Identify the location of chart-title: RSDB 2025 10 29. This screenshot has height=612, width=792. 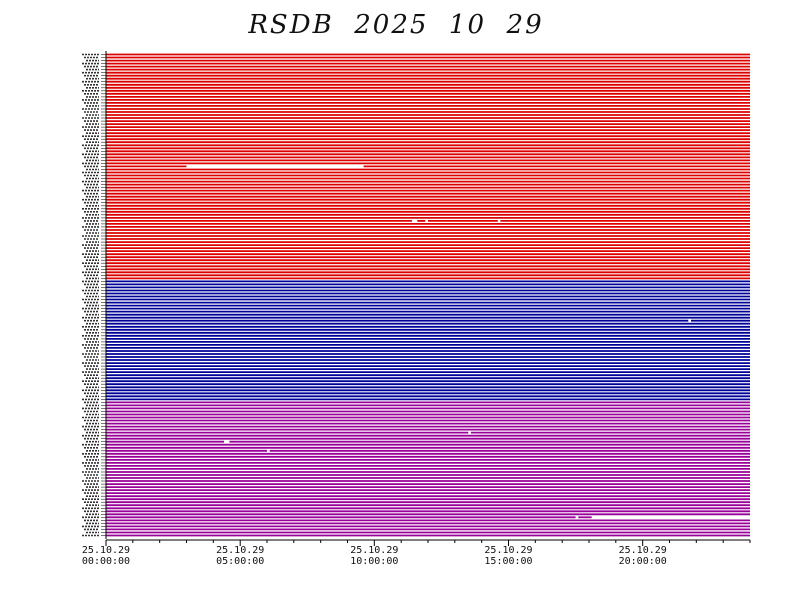
(396, 25).